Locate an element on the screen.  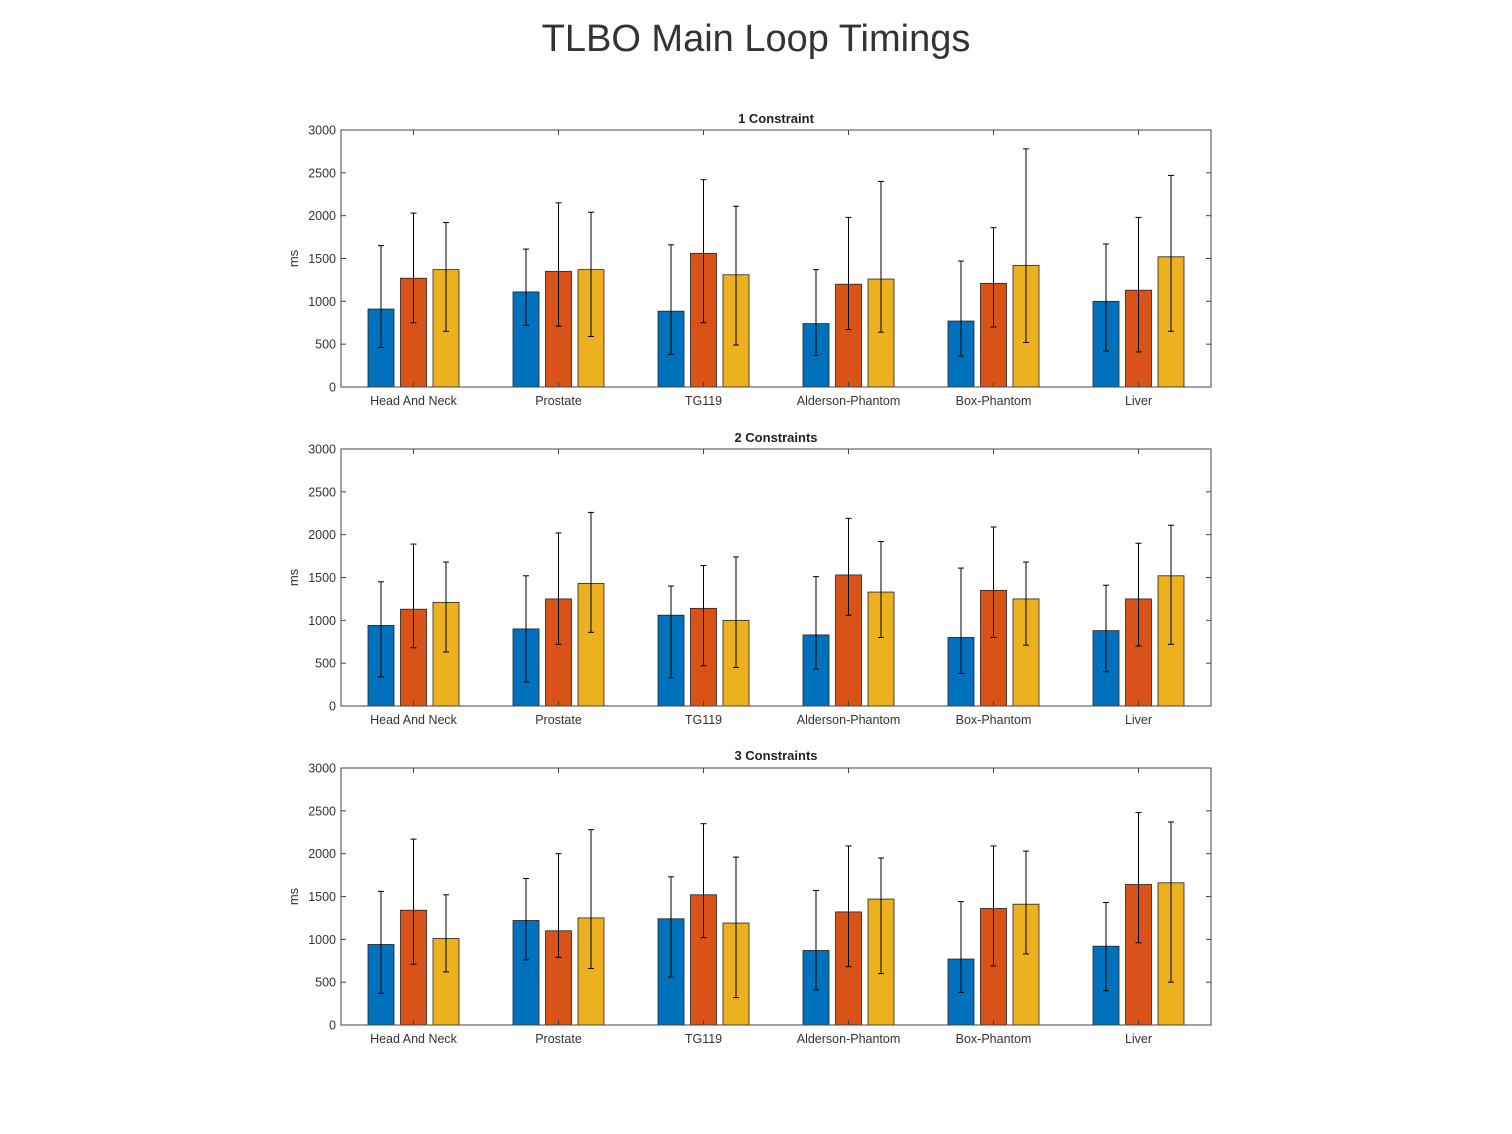
bar is located at coordinates (591, 645).